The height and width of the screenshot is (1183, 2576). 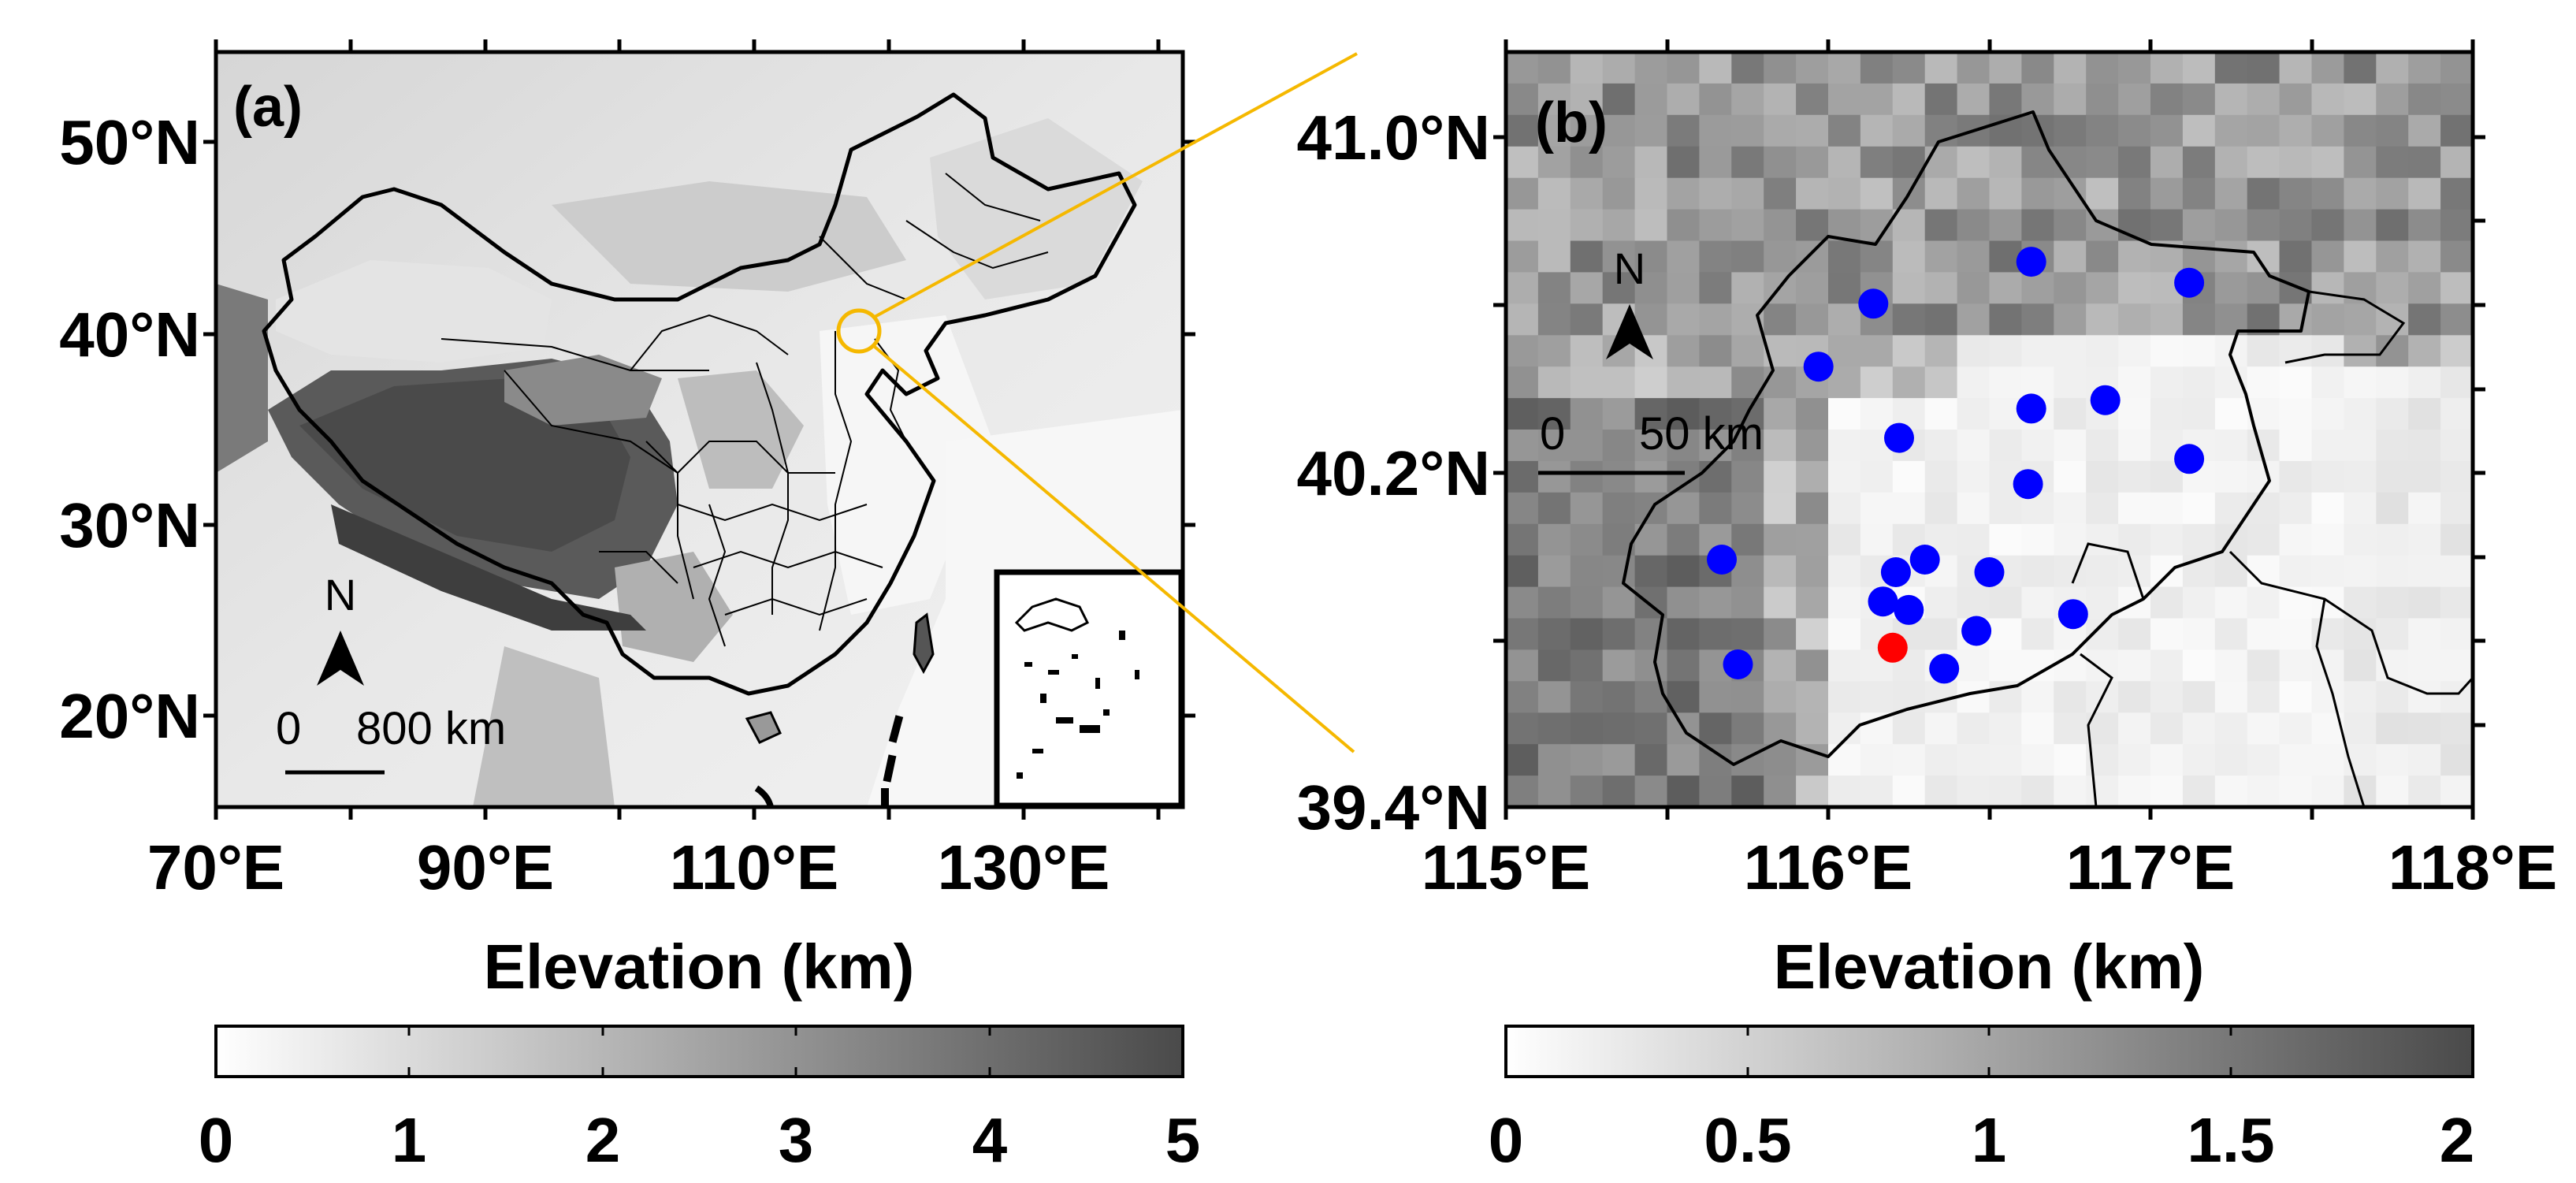 I want to click on north-label-a: N, so click(x=340, y=595).